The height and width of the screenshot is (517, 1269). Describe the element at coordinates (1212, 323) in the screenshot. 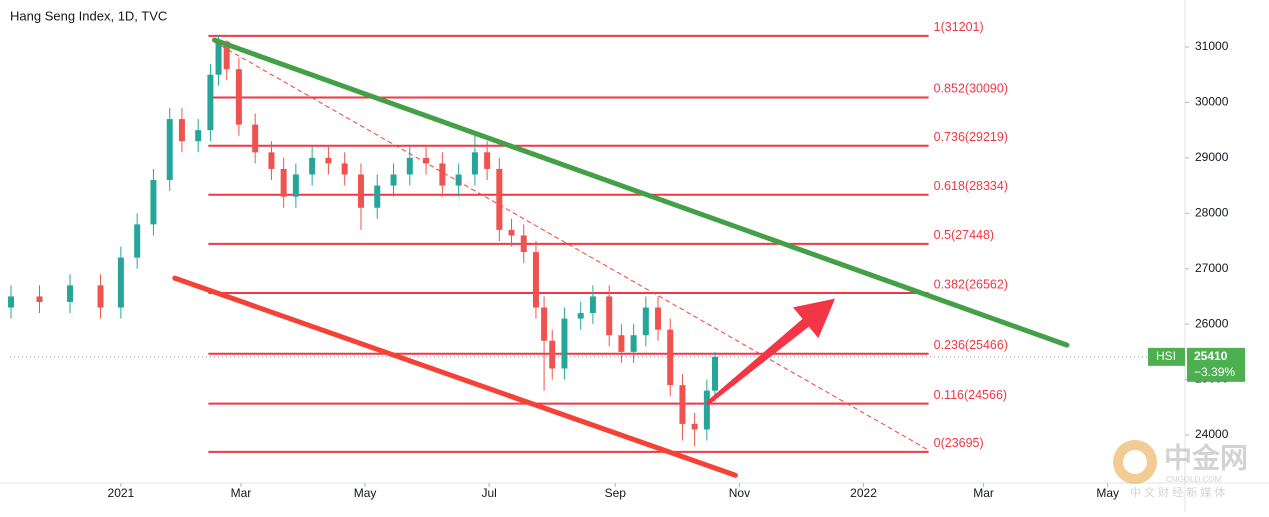

I see `y-tick-label: 26000` at that location.